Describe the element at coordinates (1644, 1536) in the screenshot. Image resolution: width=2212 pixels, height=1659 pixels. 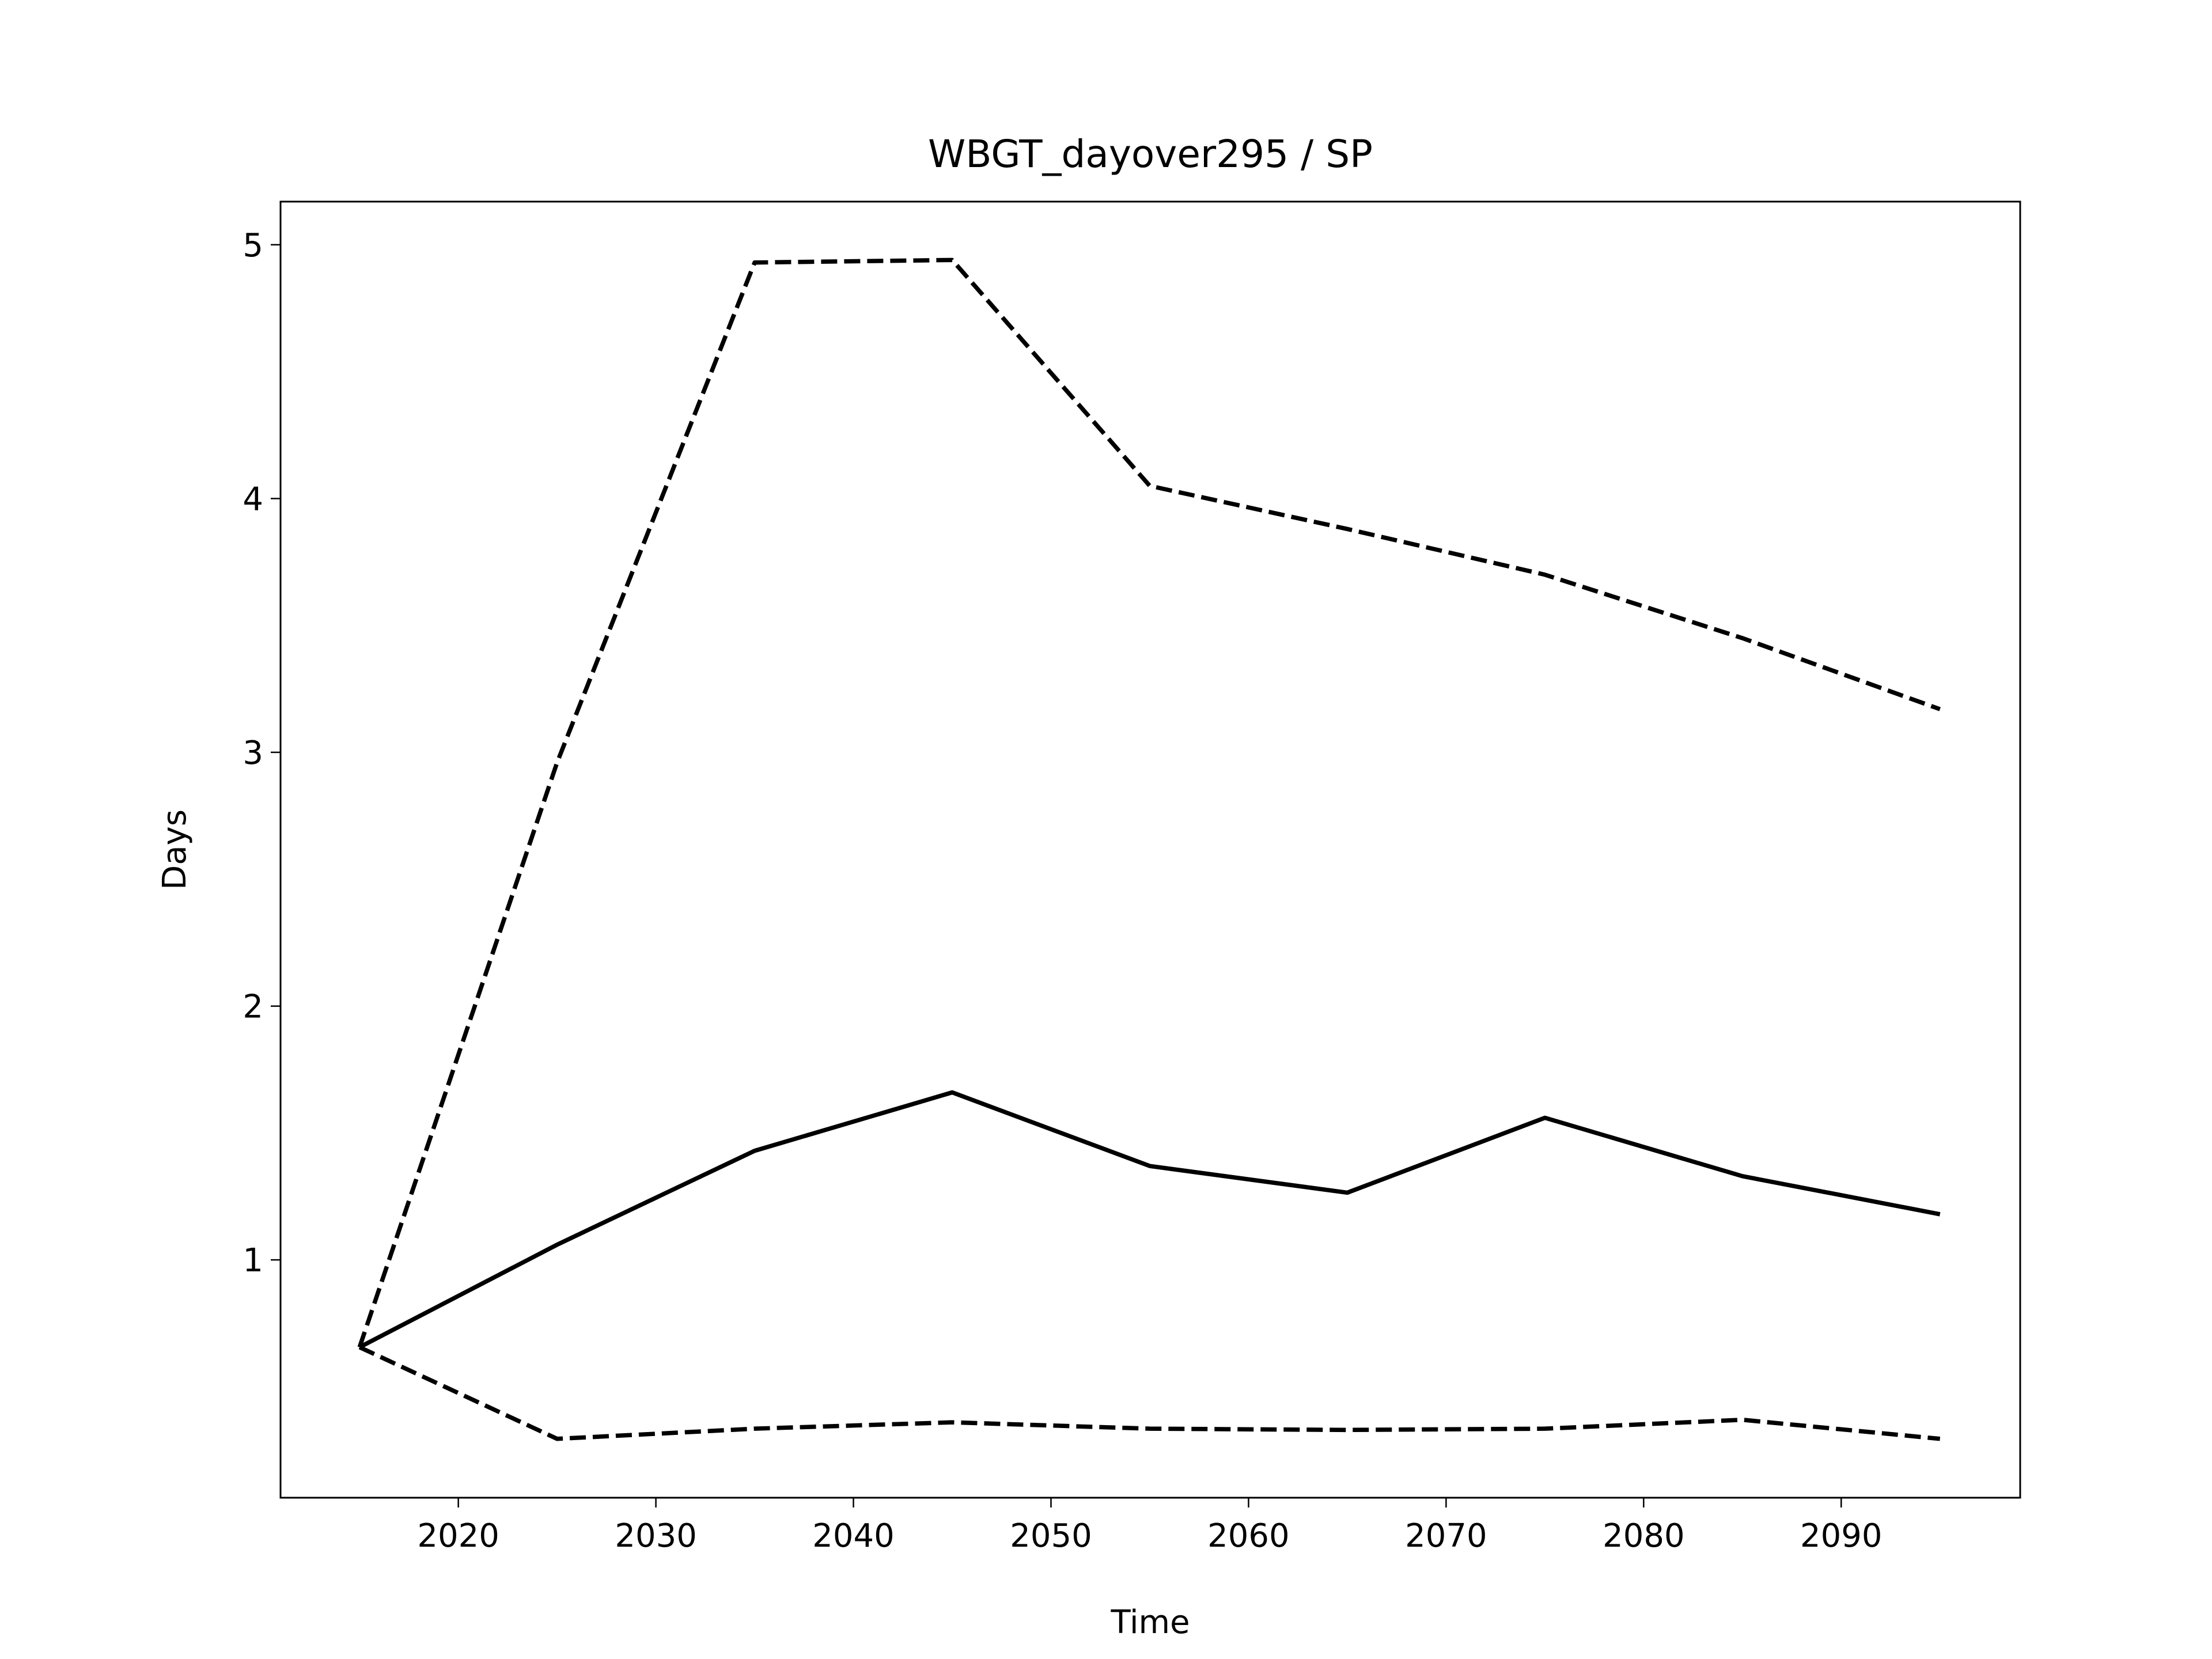
I see `x-tick-label: 2080` at that location.